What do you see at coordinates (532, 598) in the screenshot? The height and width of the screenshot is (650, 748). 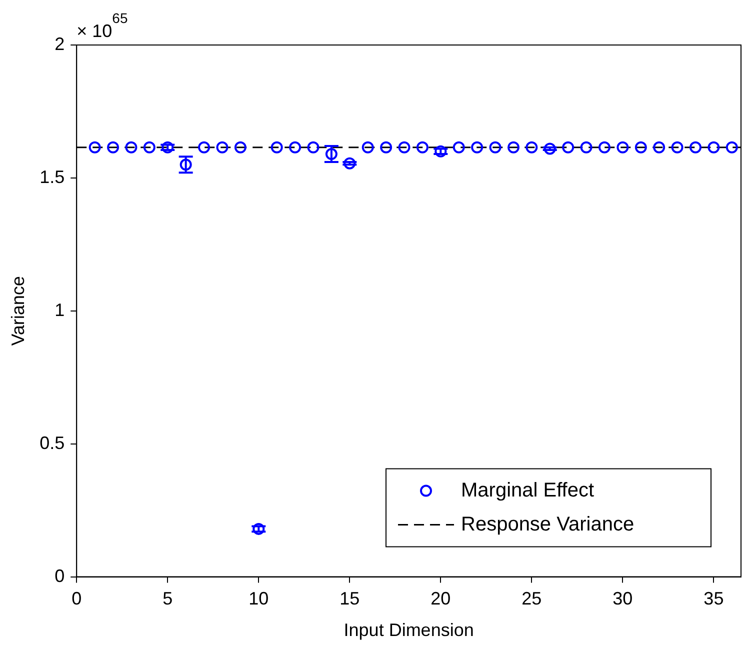 I see `x-tick-label: 25` at bounding box center [532, 598].